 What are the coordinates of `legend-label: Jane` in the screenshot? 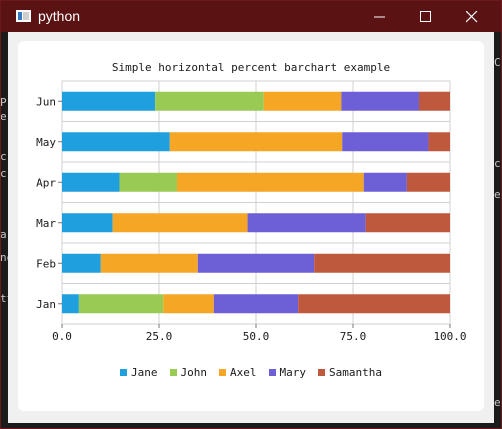 It's located at (144, 372).